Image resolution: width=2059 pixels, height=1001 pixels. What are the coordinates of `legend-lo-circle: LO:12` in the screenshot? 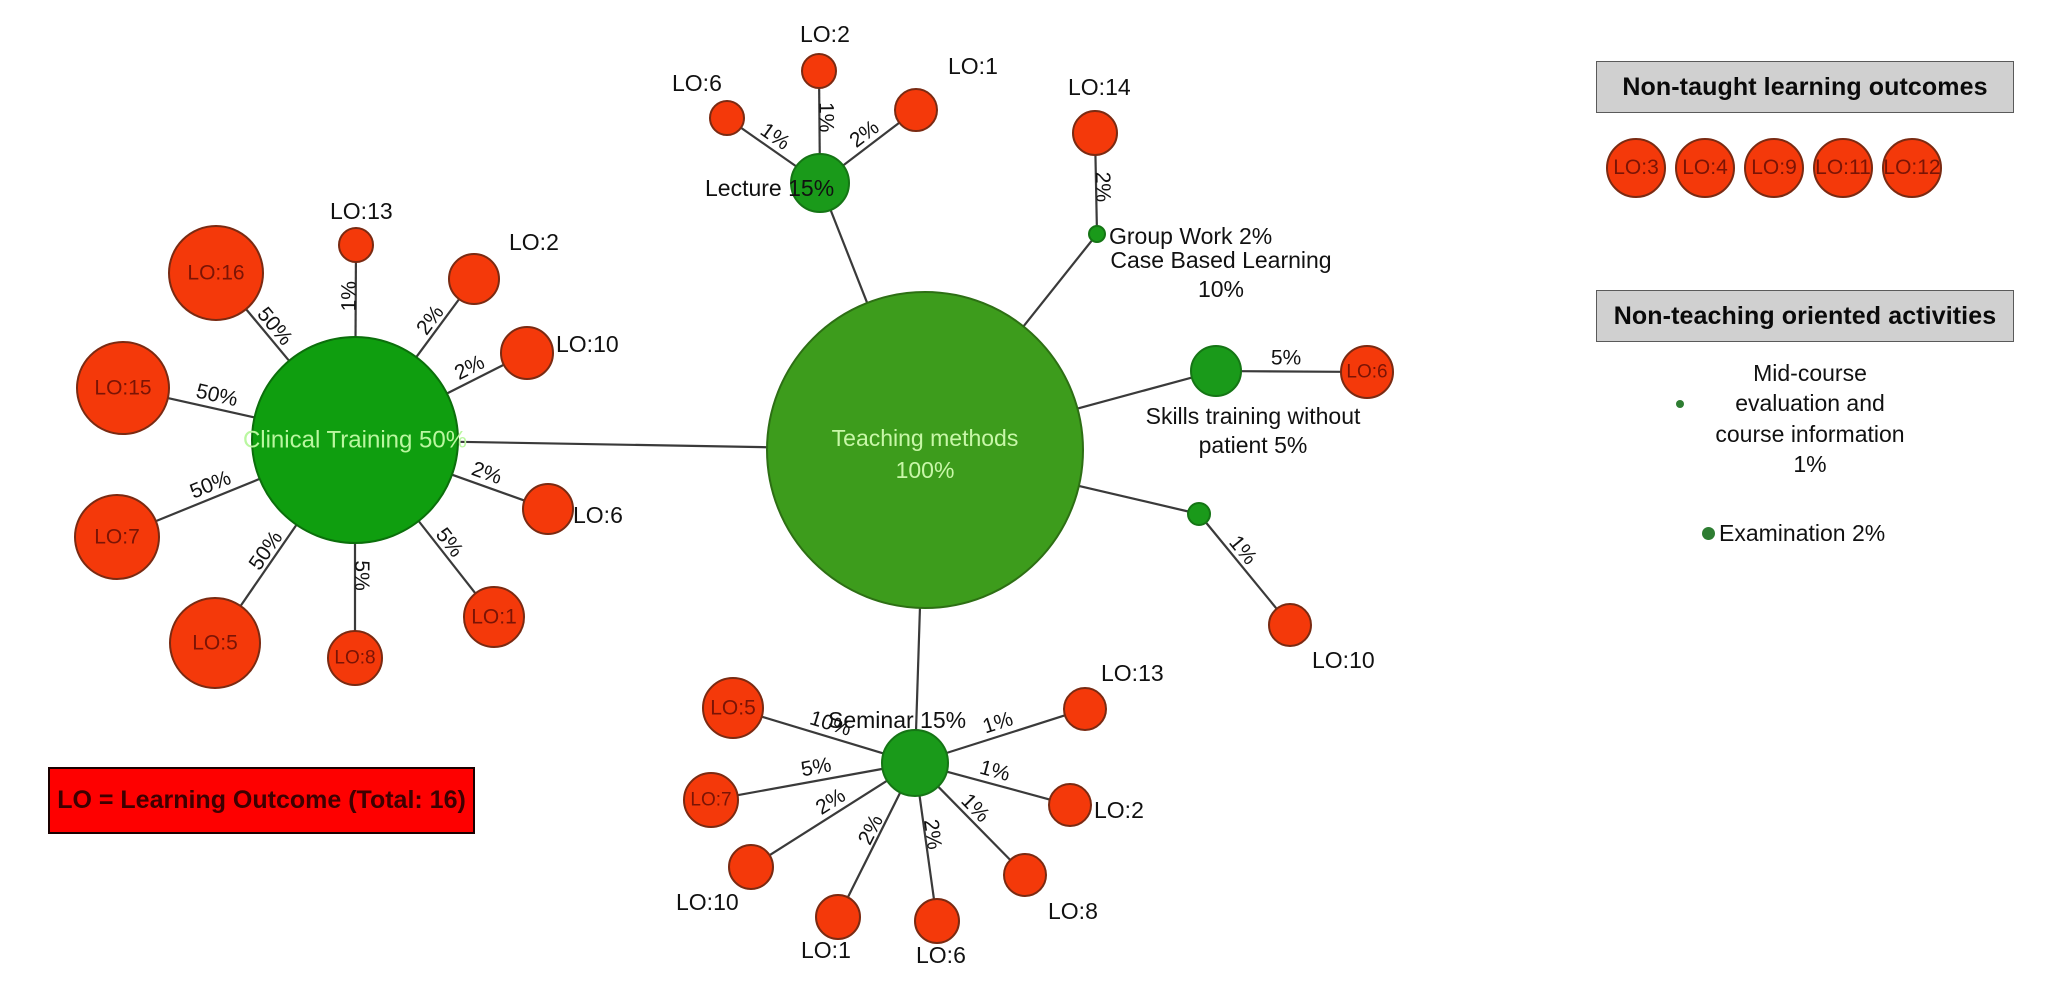 It's located at (1912, 168).